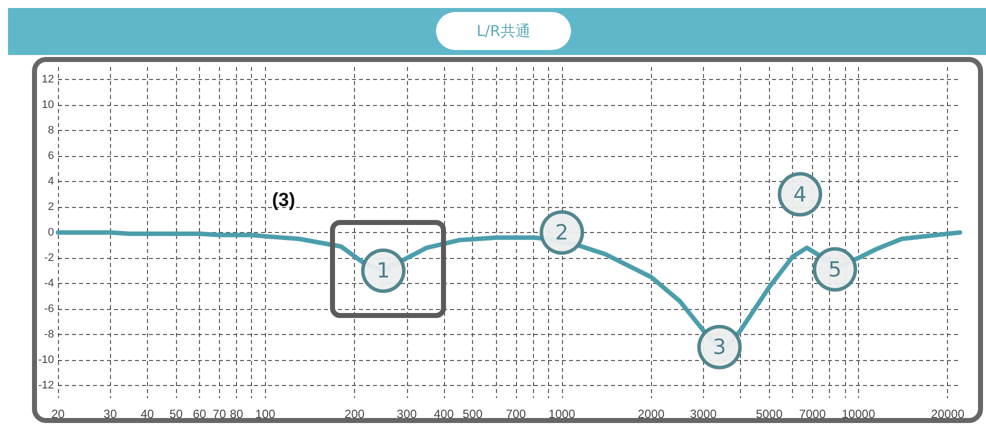 This screenshot has height=426, width=986. Describe the element at coordinates (48, 105) in the screenshot. I see `y-tick-label: 10` at that location.